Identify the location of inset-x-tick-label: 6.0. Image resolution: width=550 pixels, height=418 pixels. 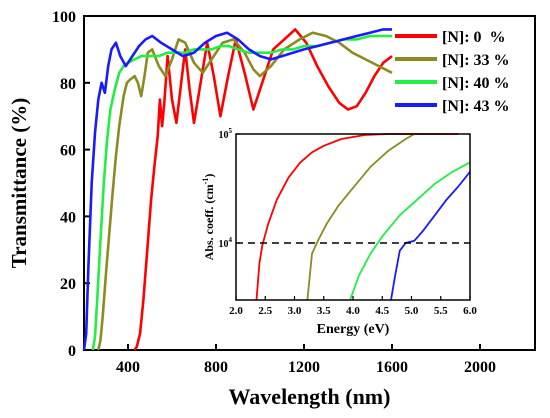
(470, 311).